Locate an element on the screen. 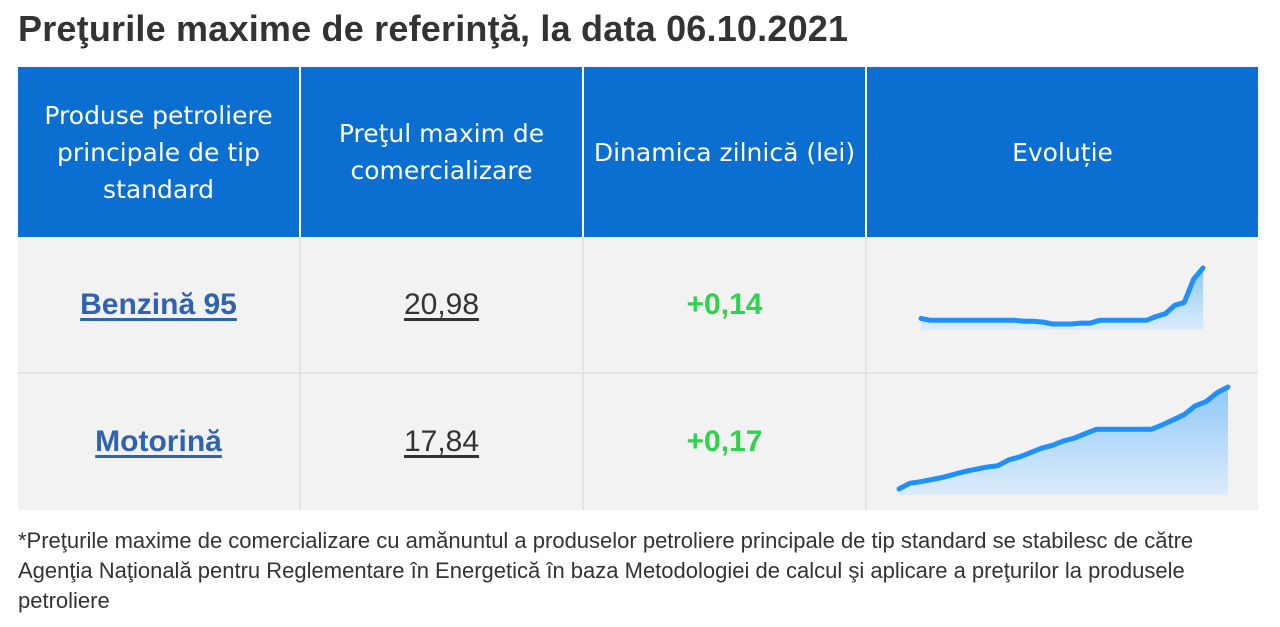 This screenshot has height=627, width=1280. header-max-price: Preţul maxim de comercializare is located at coordinates (442, 152).